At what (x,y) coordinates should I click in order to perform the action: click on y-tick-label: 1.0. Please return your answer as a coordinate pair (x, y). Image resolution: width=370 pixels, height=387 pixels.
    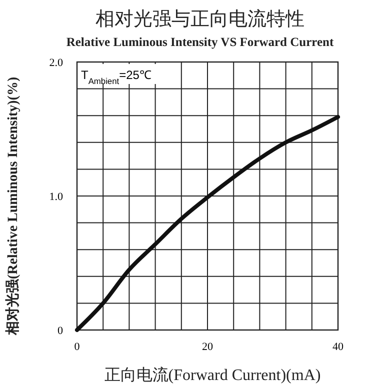
    Looking at the image, I should click on (56, 197).